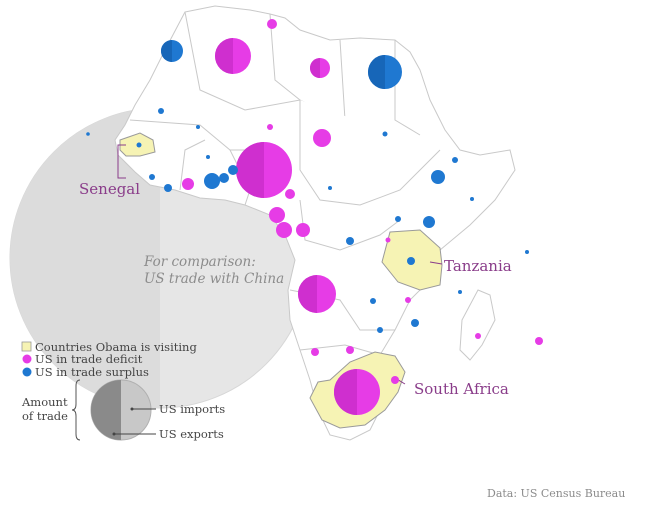 This screenshot has height=513, width=655. What do you see at coordinates (106, 410) in the screenshot?
I see `legend-imports-half` at bounding box center [106, 410].